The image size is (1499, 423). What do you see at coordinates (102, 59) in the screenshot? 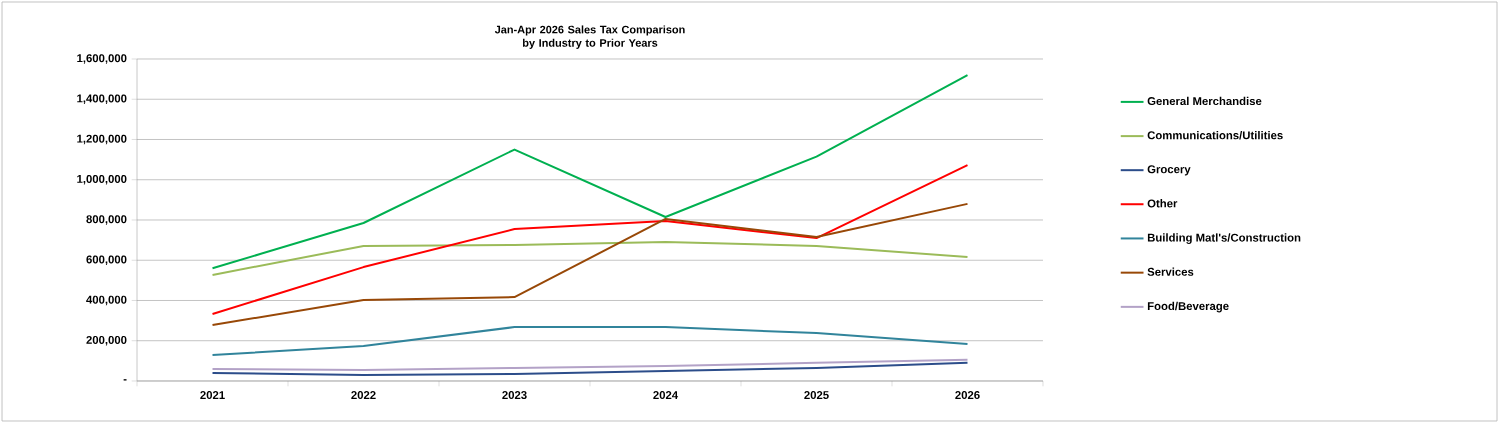
I see `y-tick-label: 1,600,000` at bounding box center [102, 59].